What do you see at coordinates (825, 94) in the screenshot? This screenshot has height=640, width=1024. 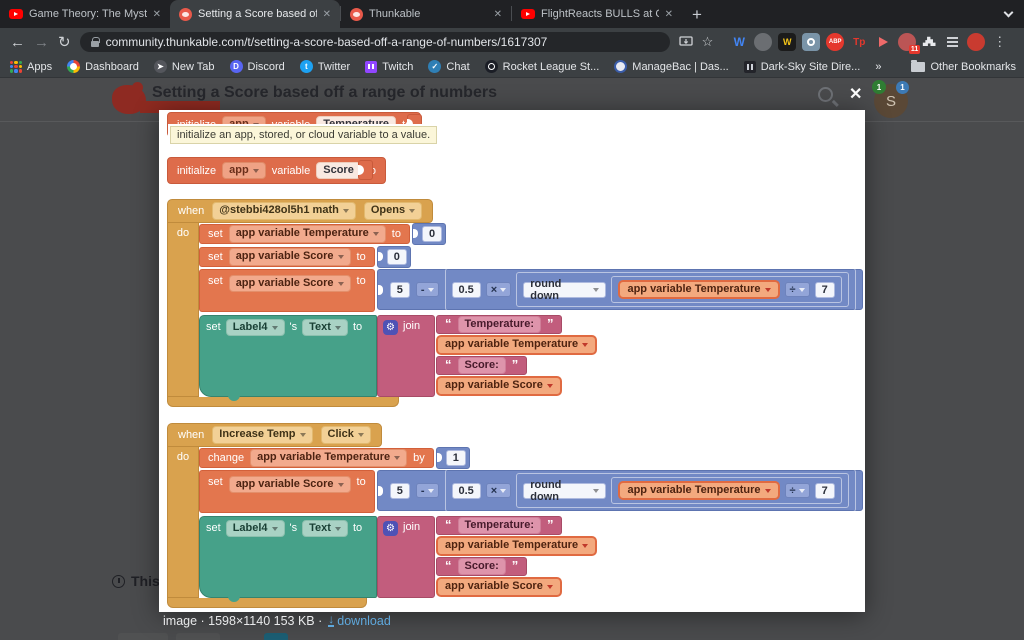 I see `search-icon` at bounding box center [825, 94].